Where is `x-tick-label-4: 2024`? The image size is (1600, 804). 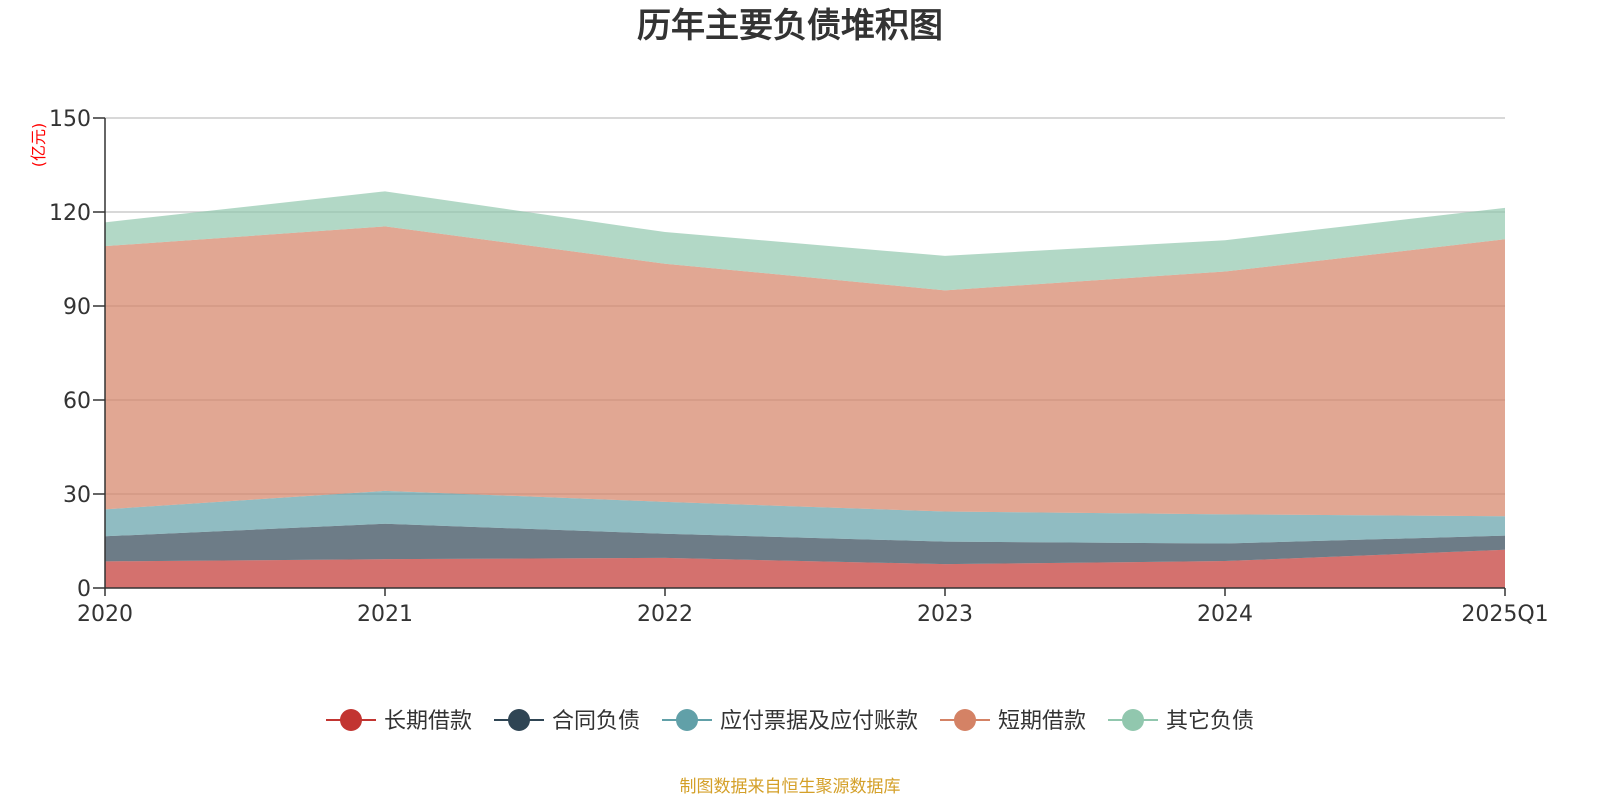 x-tick-label-4: 2024 is located at coordinates (1225, 614).